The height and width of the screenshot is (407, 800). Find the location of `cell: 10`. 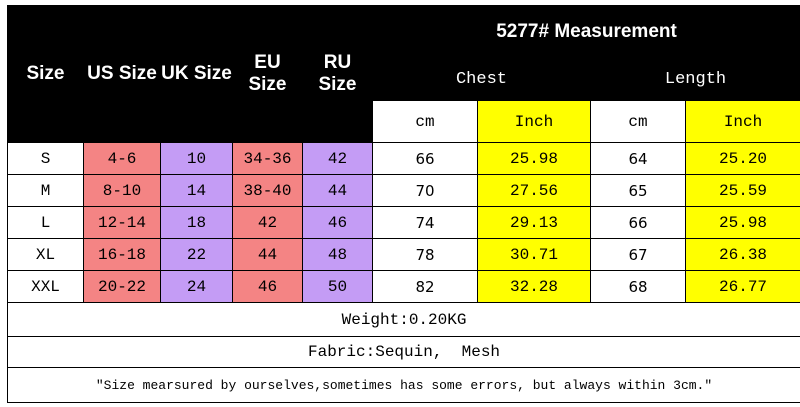

cell: 10 is located at coordinates (196, 158).